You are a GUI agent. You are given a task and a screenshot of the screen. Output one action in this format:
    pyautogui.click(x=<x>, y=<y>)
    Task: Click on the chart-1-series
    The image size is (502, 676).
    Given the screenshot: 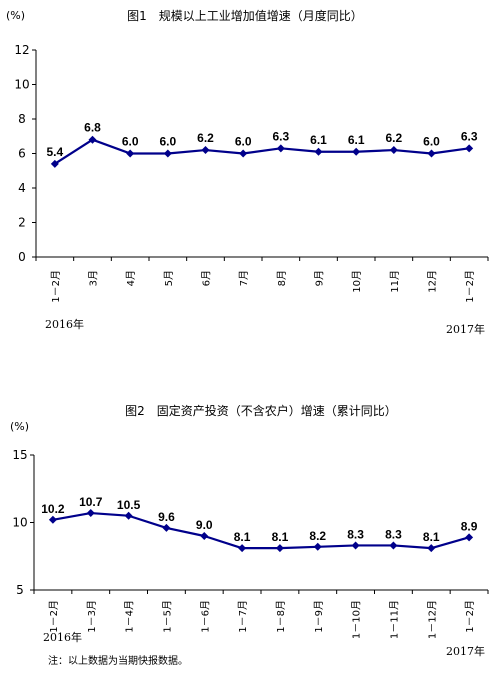 What is the action you would take?
    pyautogui.click(x=262, y=151)
    